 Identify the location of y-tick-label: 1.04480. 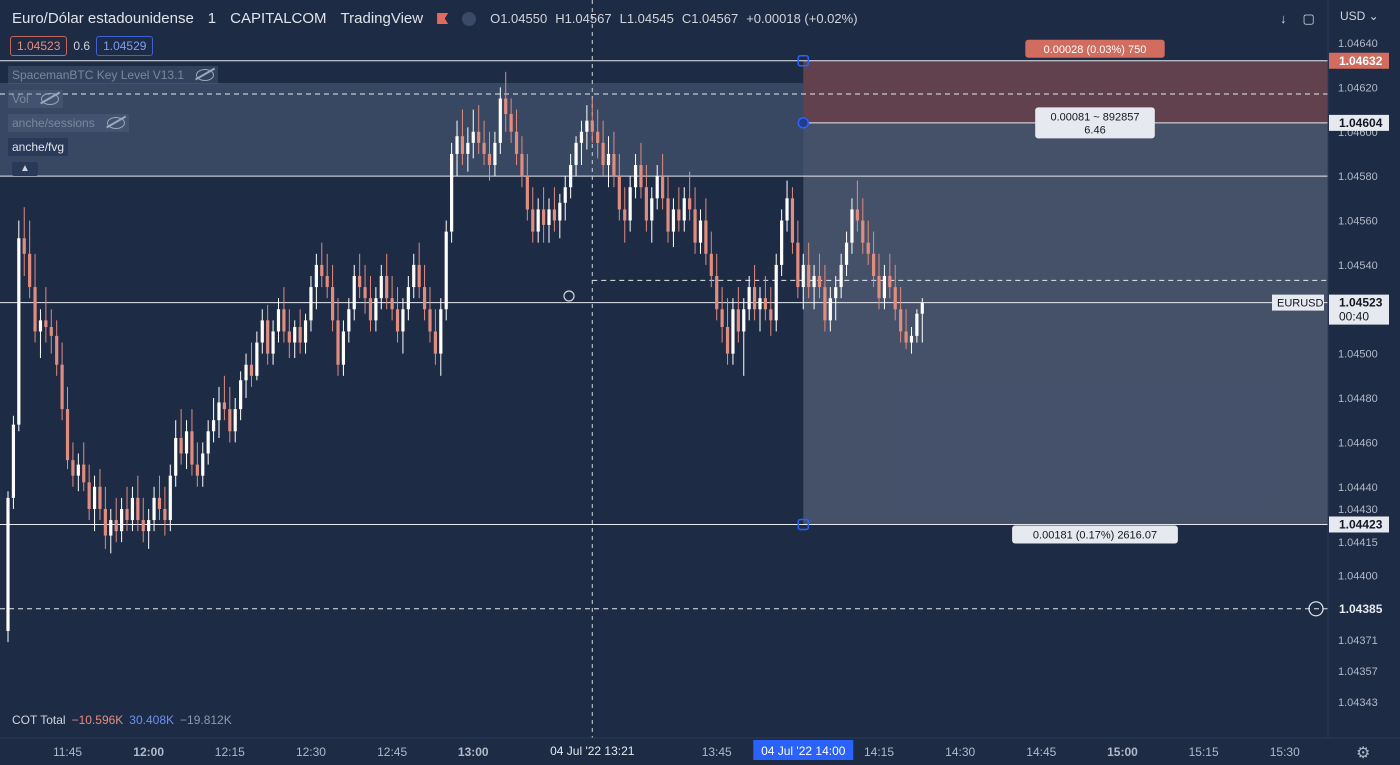
(1358, 399).